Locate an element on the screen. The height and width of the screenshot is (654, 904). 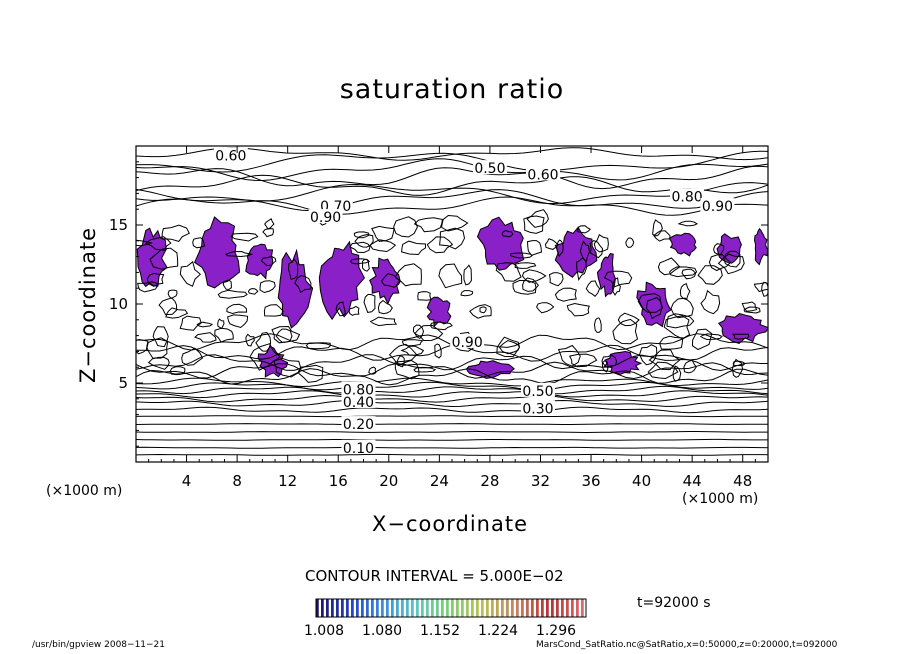
x-tick-label: 44 is located at coordinates (692, 481).